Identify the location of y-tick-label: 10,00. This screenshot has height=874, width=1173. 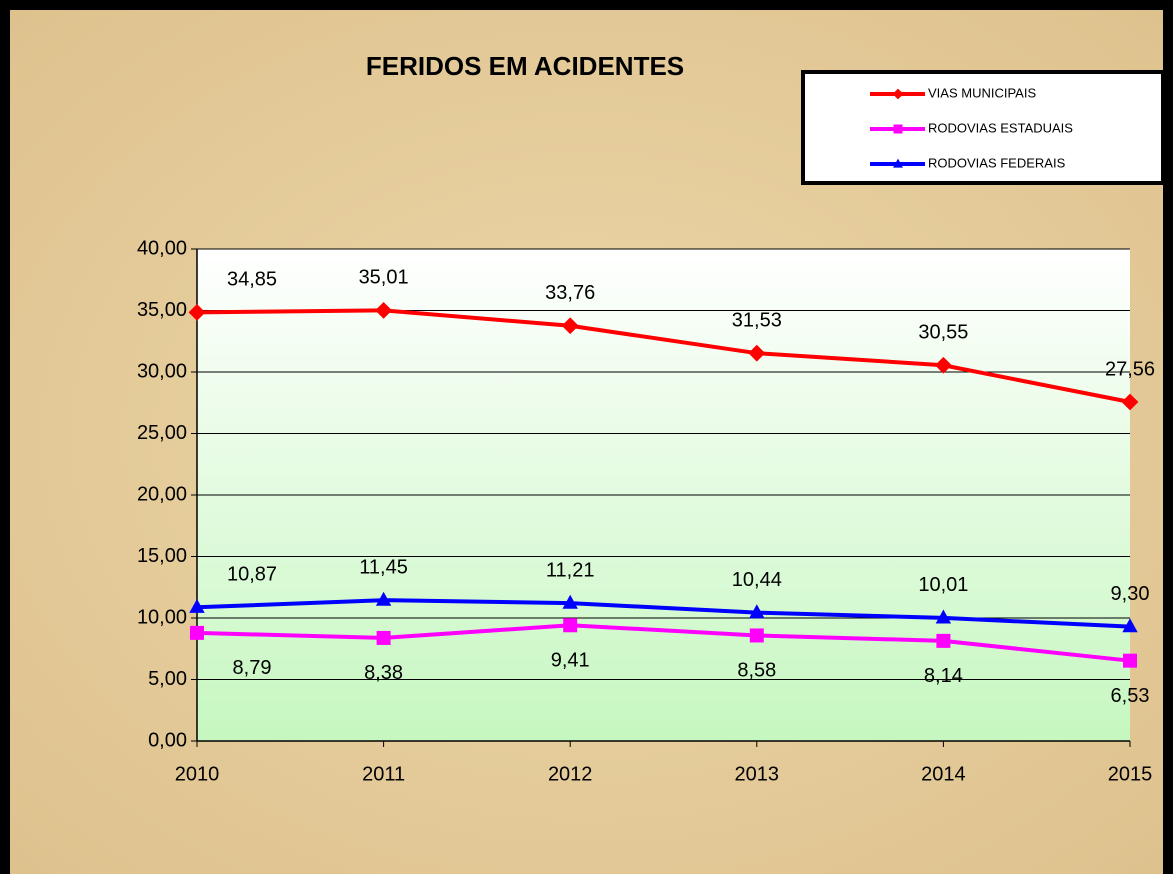
(162, 617).